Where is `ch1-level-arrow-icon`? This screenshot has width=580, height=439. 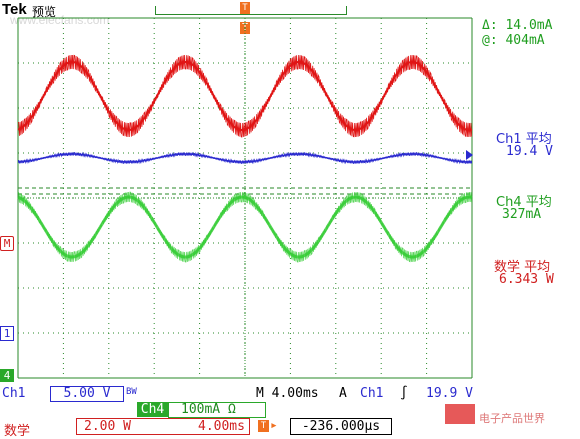 ch1-level-arrow-icon is located at coordinates (469, 155).